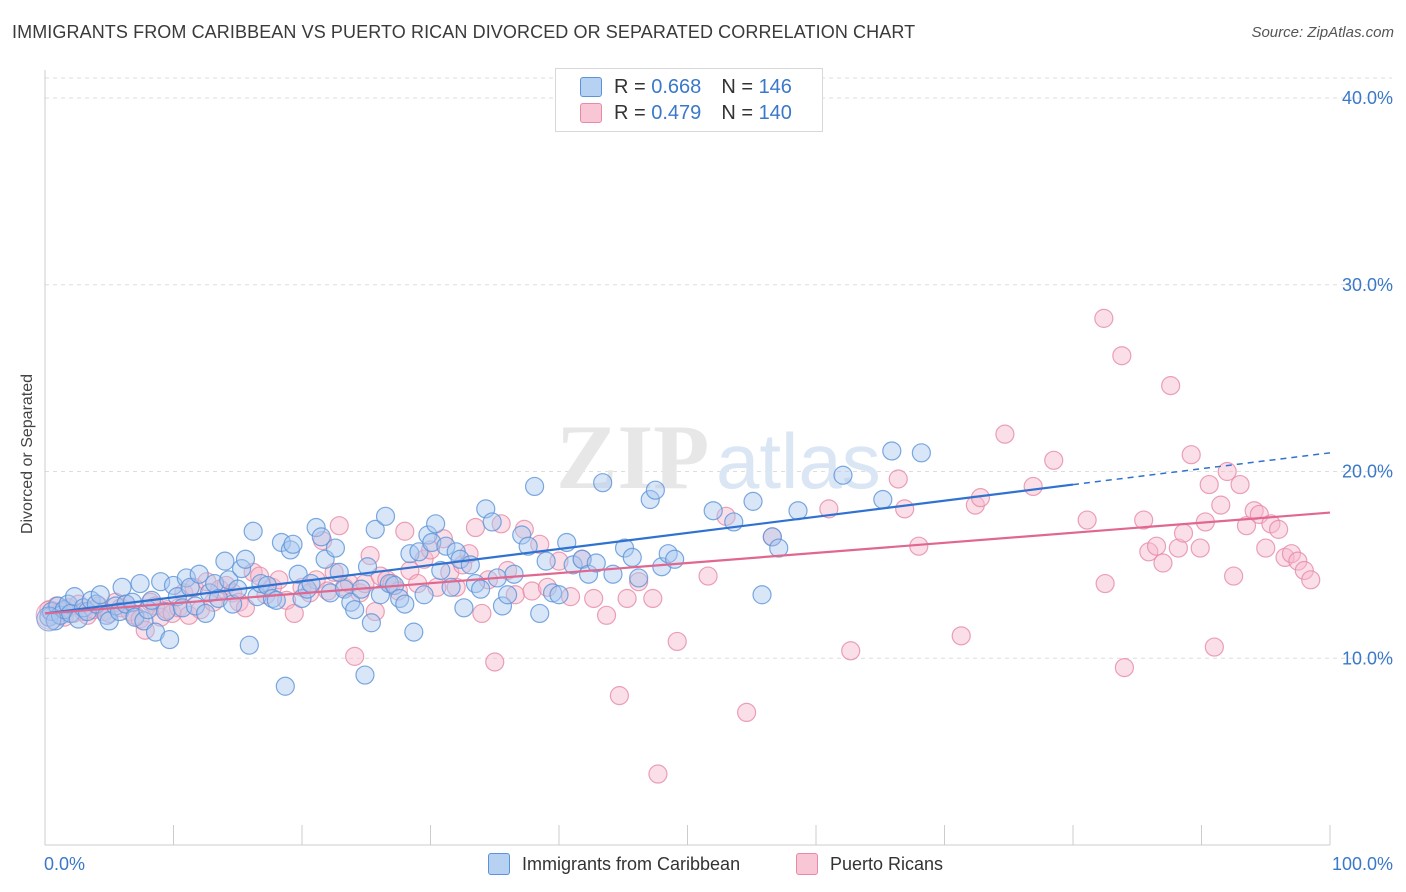 Image resolution: width=1406 pixels, height=892 pixels. Describe the element at coordinates (687, 563) in the screenshot. I see `trend-line-puerto-rican` at that location.